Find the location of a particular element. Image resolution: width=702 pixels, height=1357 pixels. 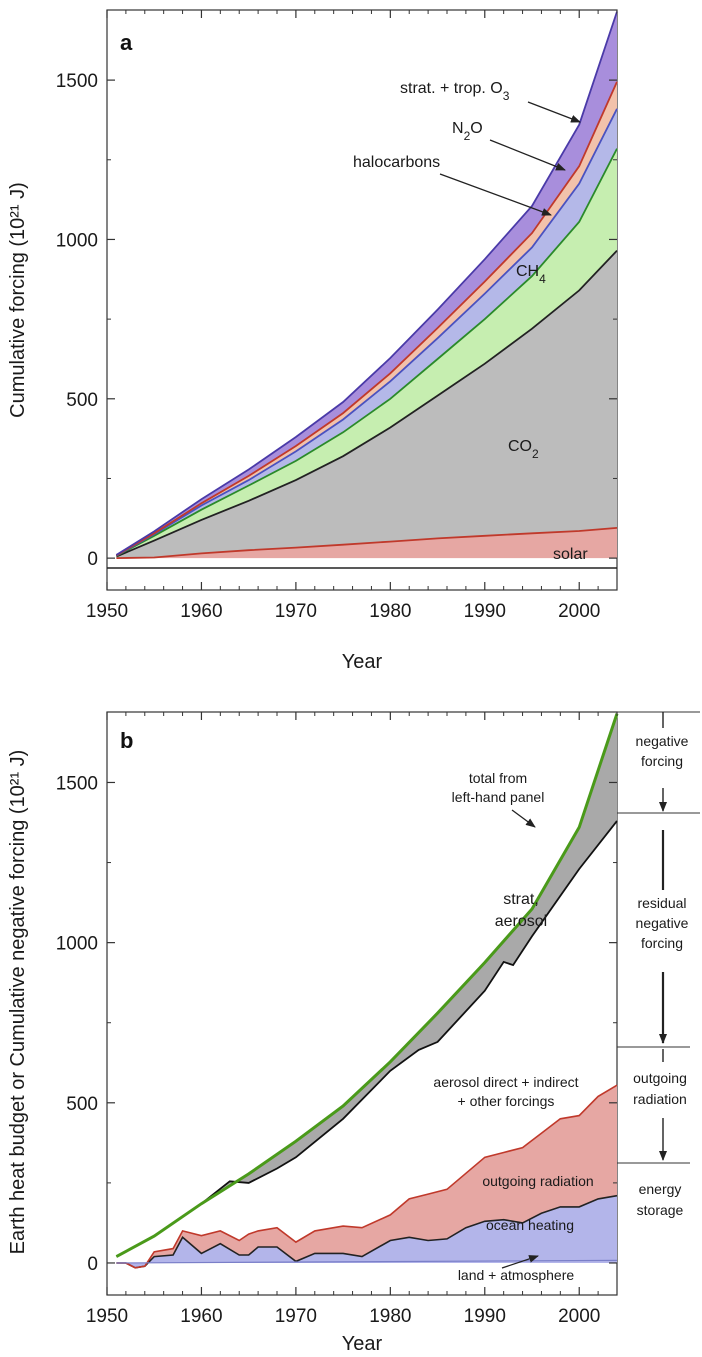

solar-label: solar is located at coordinates (570, 554).